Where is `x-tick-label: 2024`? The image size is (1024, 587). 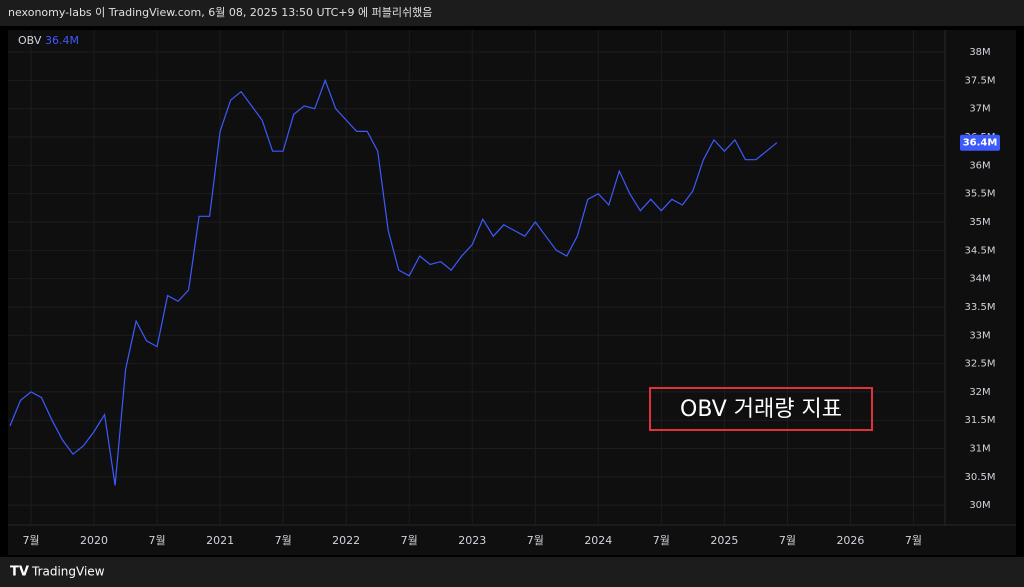
x-tick-label: 2024 is located at coordinates (598, 540).